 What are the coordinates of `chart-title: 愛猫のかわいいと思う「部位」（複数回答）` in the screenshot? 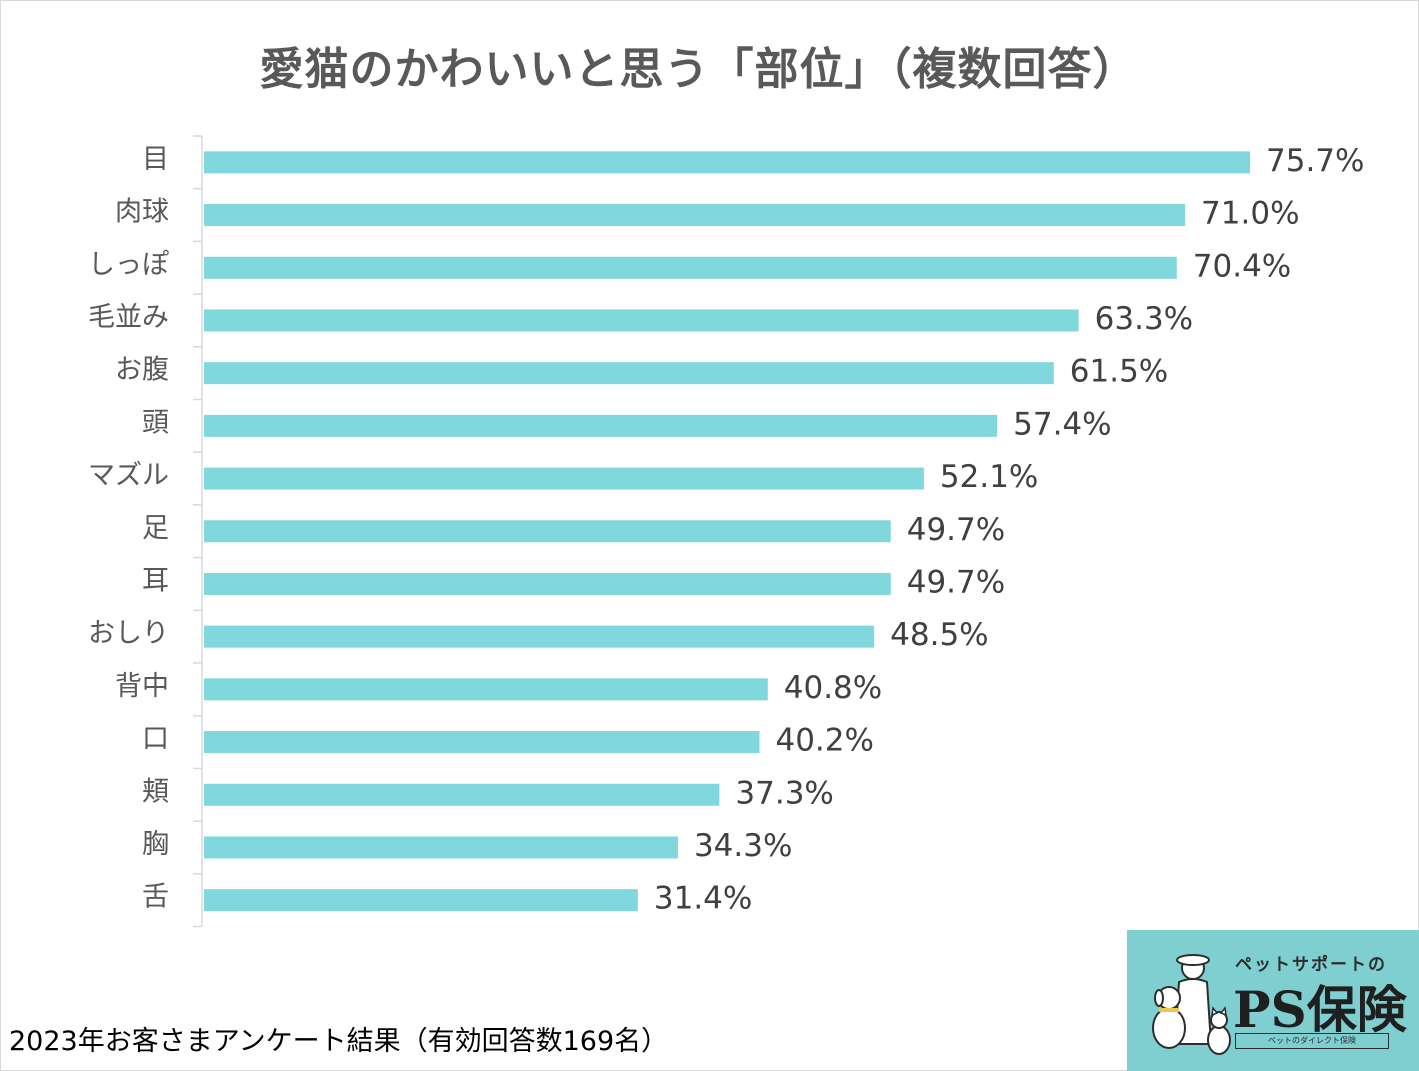 It's located at (698, 69).